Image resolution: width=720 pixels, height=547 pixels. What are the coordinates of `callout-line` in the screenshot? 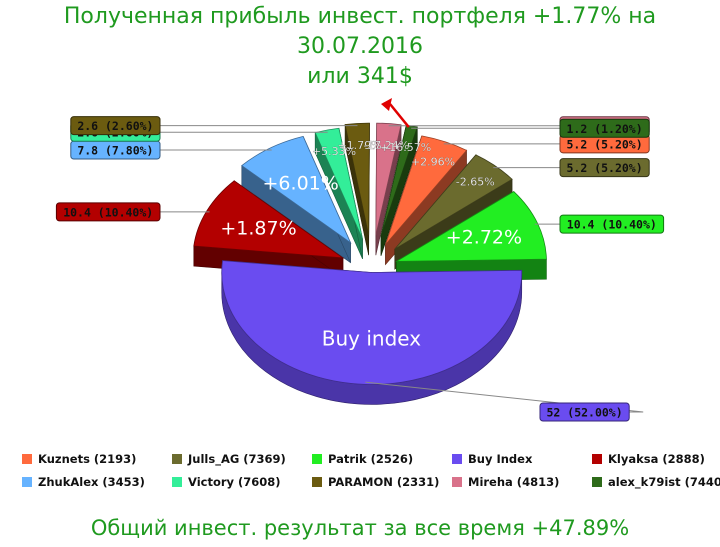 It's located at (504, 397).